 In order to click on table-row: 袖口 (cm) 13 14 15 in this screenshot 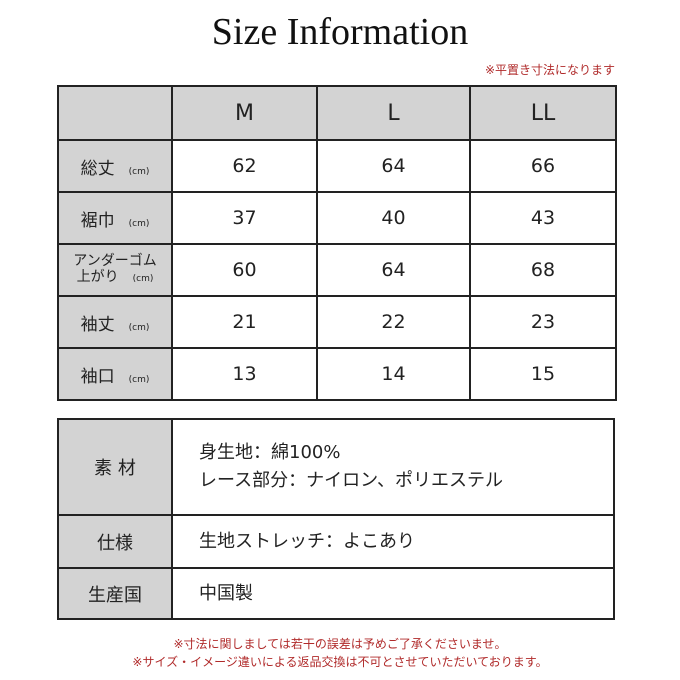, I will do `click(337, 374)`.